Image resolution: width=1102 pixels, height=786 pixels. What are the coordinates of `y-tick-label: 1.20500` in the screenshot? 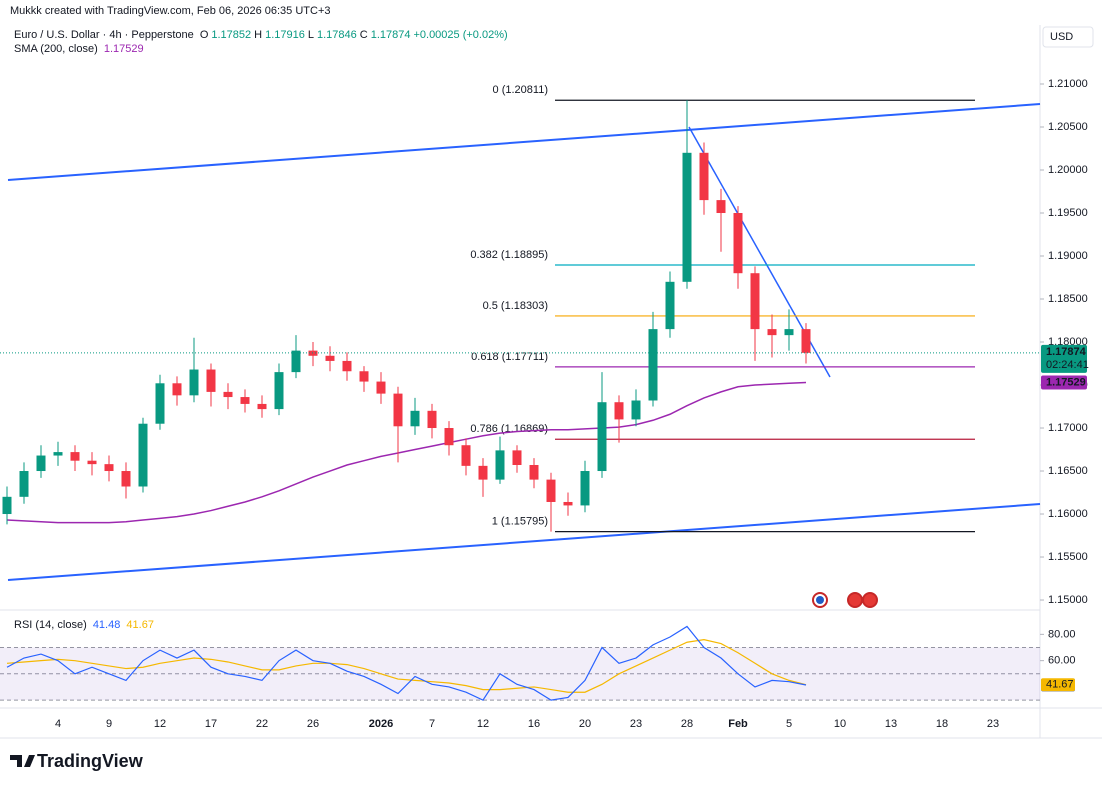 It's located at (1068, 127).